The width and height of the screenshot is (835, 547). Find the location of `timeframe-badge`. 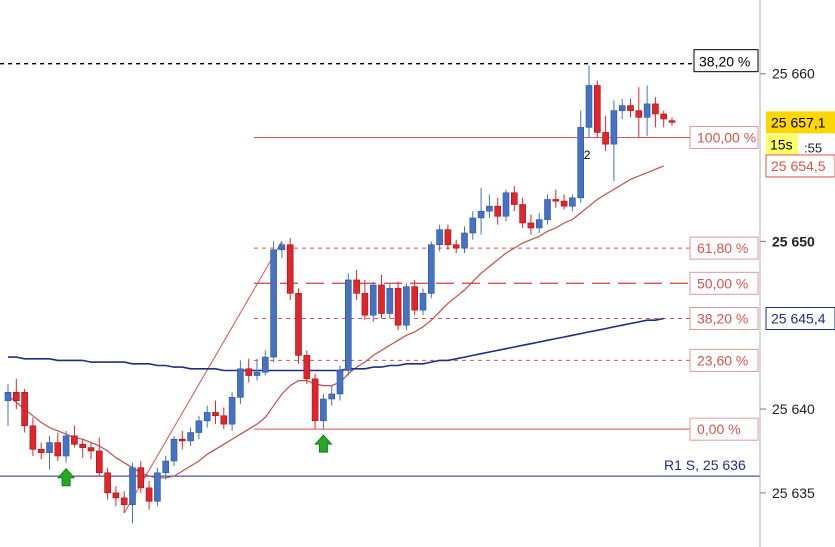

timeframe-badge is located at coordinates (782, 144).